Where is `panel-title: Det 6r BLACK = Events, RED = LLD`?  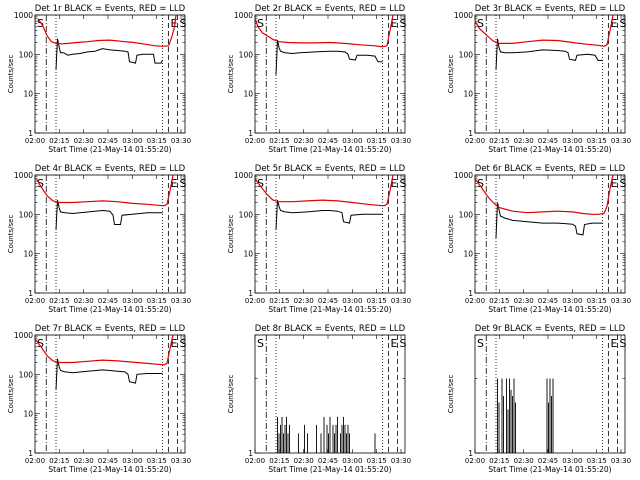 panel-title: Det 6r BLACK = Events, RED = LLD is located at coordinates (550, 169).